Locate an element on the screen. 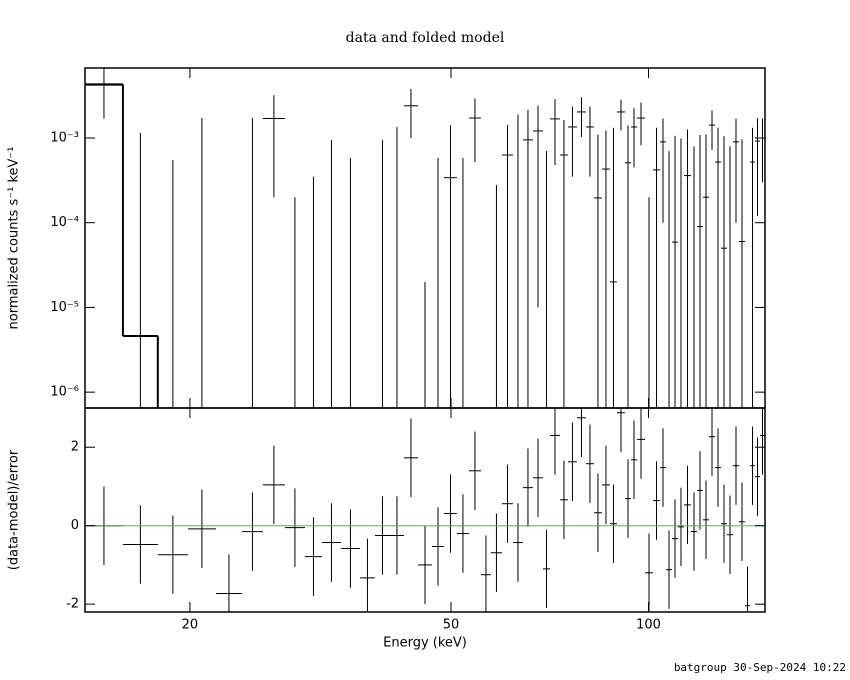 This screenshot has width=850, height=680. y-tick-label: 2 is located at coordinates (75, 447).